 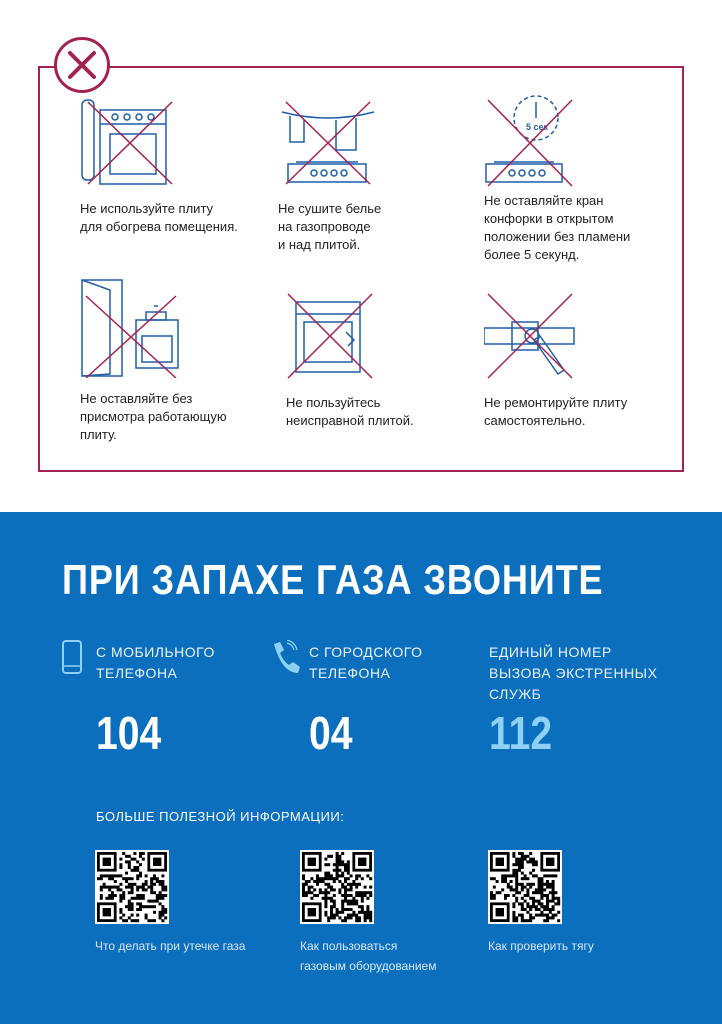 What do you see at coordinates (333, 579) in the screenshot?
I see `emergency-title: ПРИ ЗАПАХЕ ГАЗА ЗВОНИТЕ` at bounding box center [333, 579].